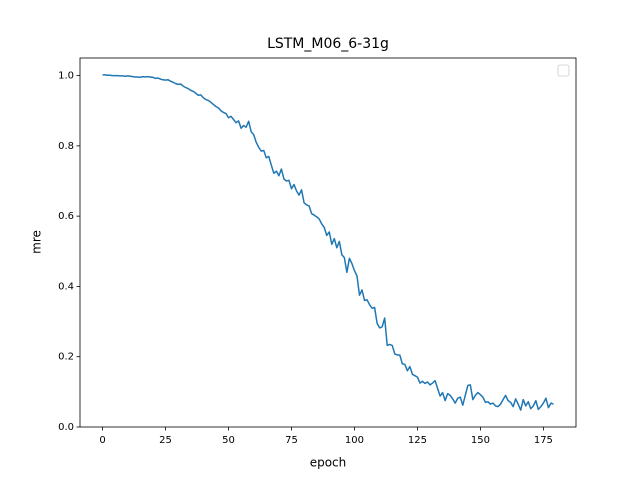 The width and height of the screenshot is (640, 480). Describe the element at coordinates (328, 44) in the screenshot. I see `chart-title: LSTM_M06_6-31g` at that location.